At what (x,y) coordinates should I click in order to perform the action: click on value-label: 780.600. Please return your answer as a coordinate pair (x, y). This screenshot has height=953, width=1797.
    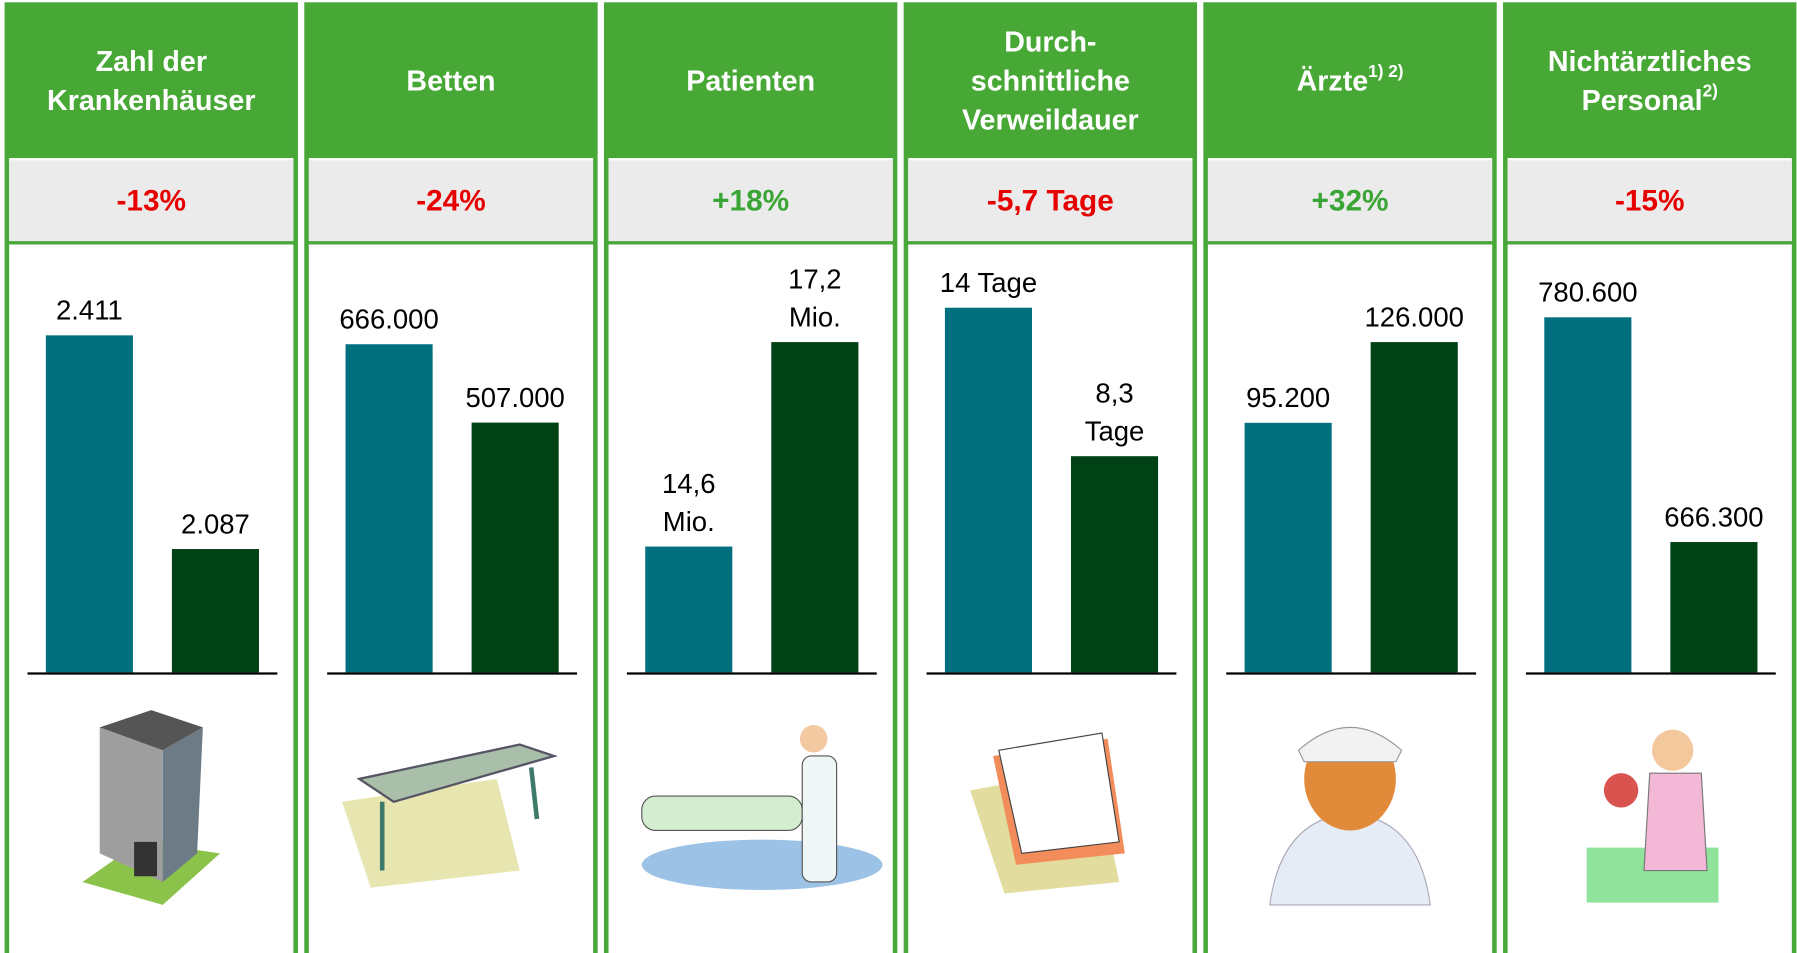
    Looking at the image, I should click on (1587, 292).